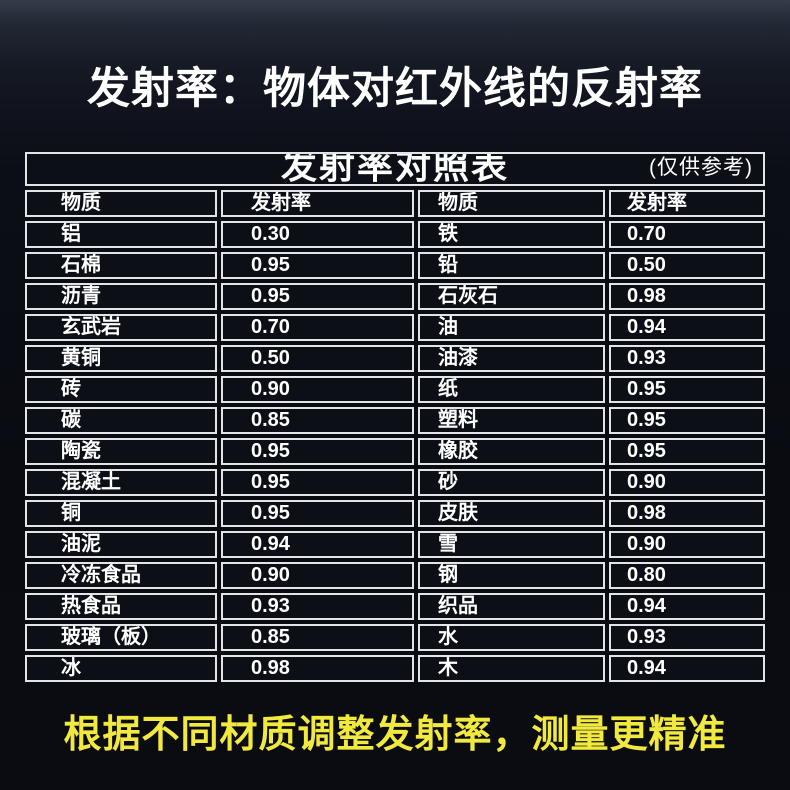  I want to click on material-cell: 塑料, so click(511, 420).